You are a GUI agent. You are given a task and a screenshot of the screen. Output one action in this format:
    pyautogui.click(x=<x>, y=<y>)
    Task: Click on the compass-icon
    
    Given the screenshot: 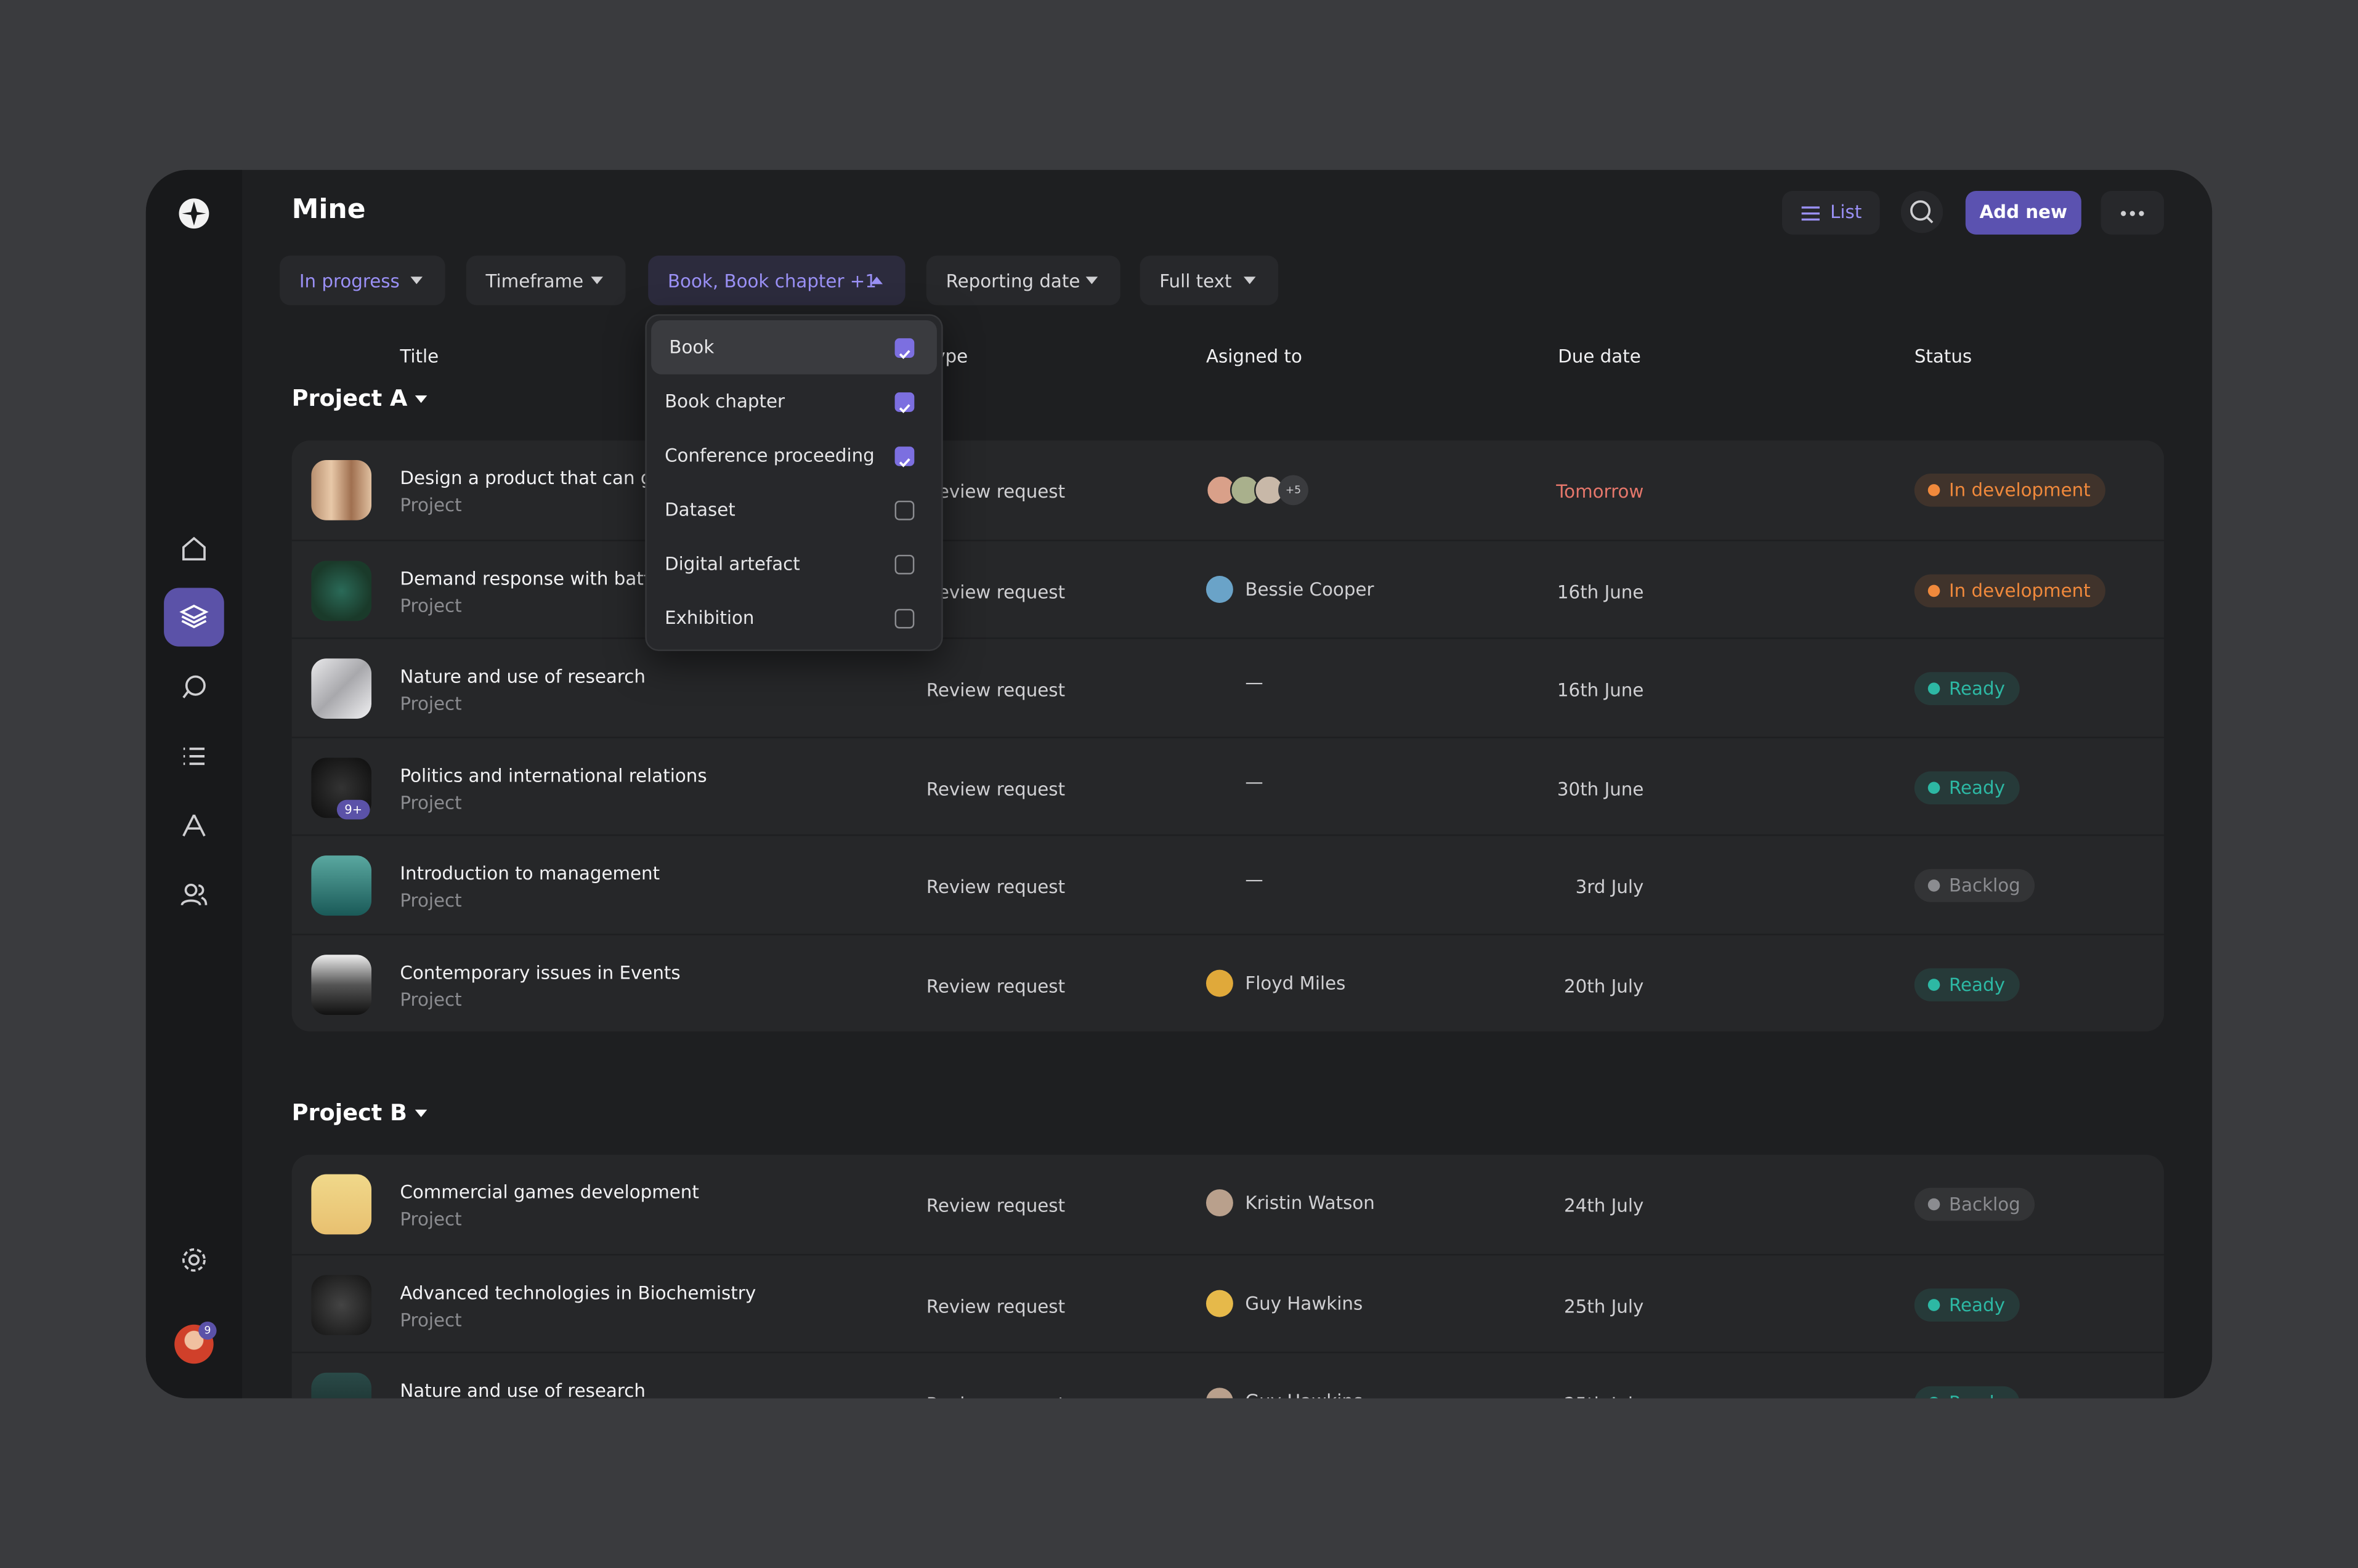 What is the action you would take?
    pyautogui.click(x=194, y=825)
    